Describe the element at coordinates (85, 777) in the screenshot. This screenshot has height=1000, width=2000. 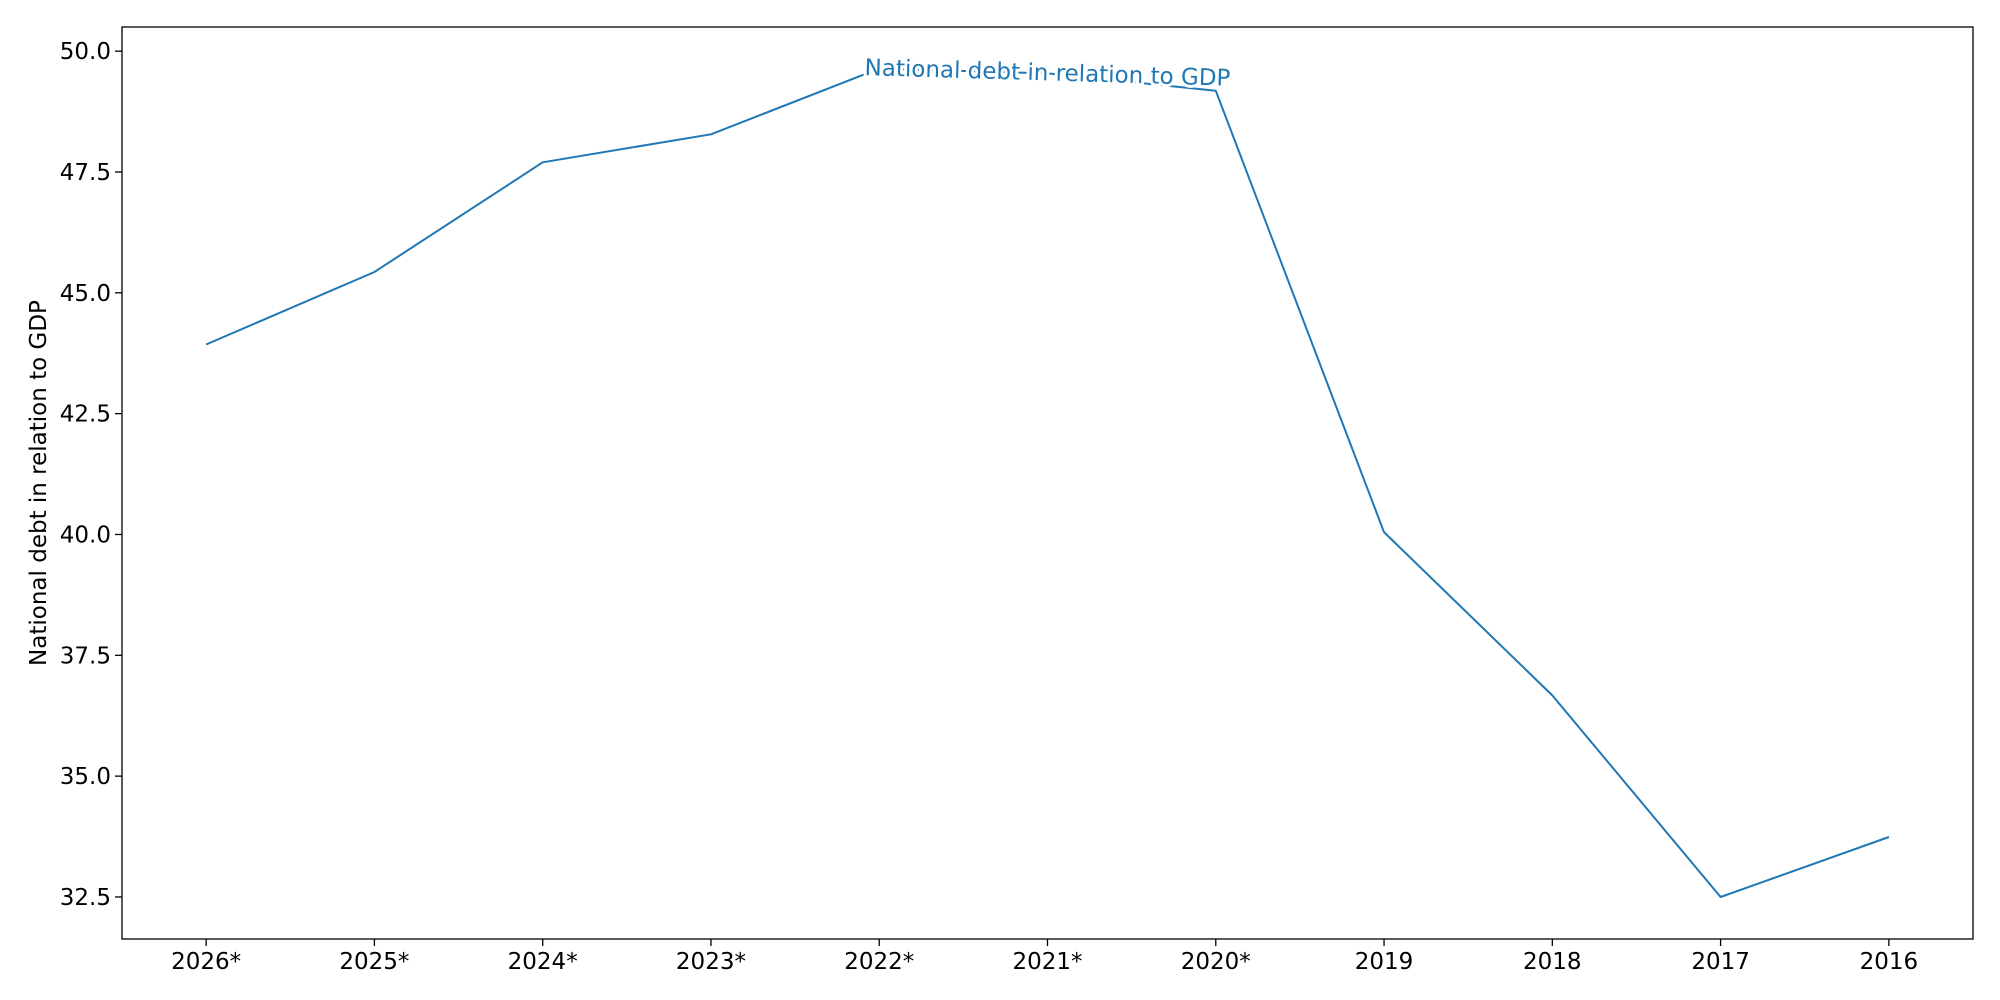
I see `y-tick-label: 35.0` at that location.